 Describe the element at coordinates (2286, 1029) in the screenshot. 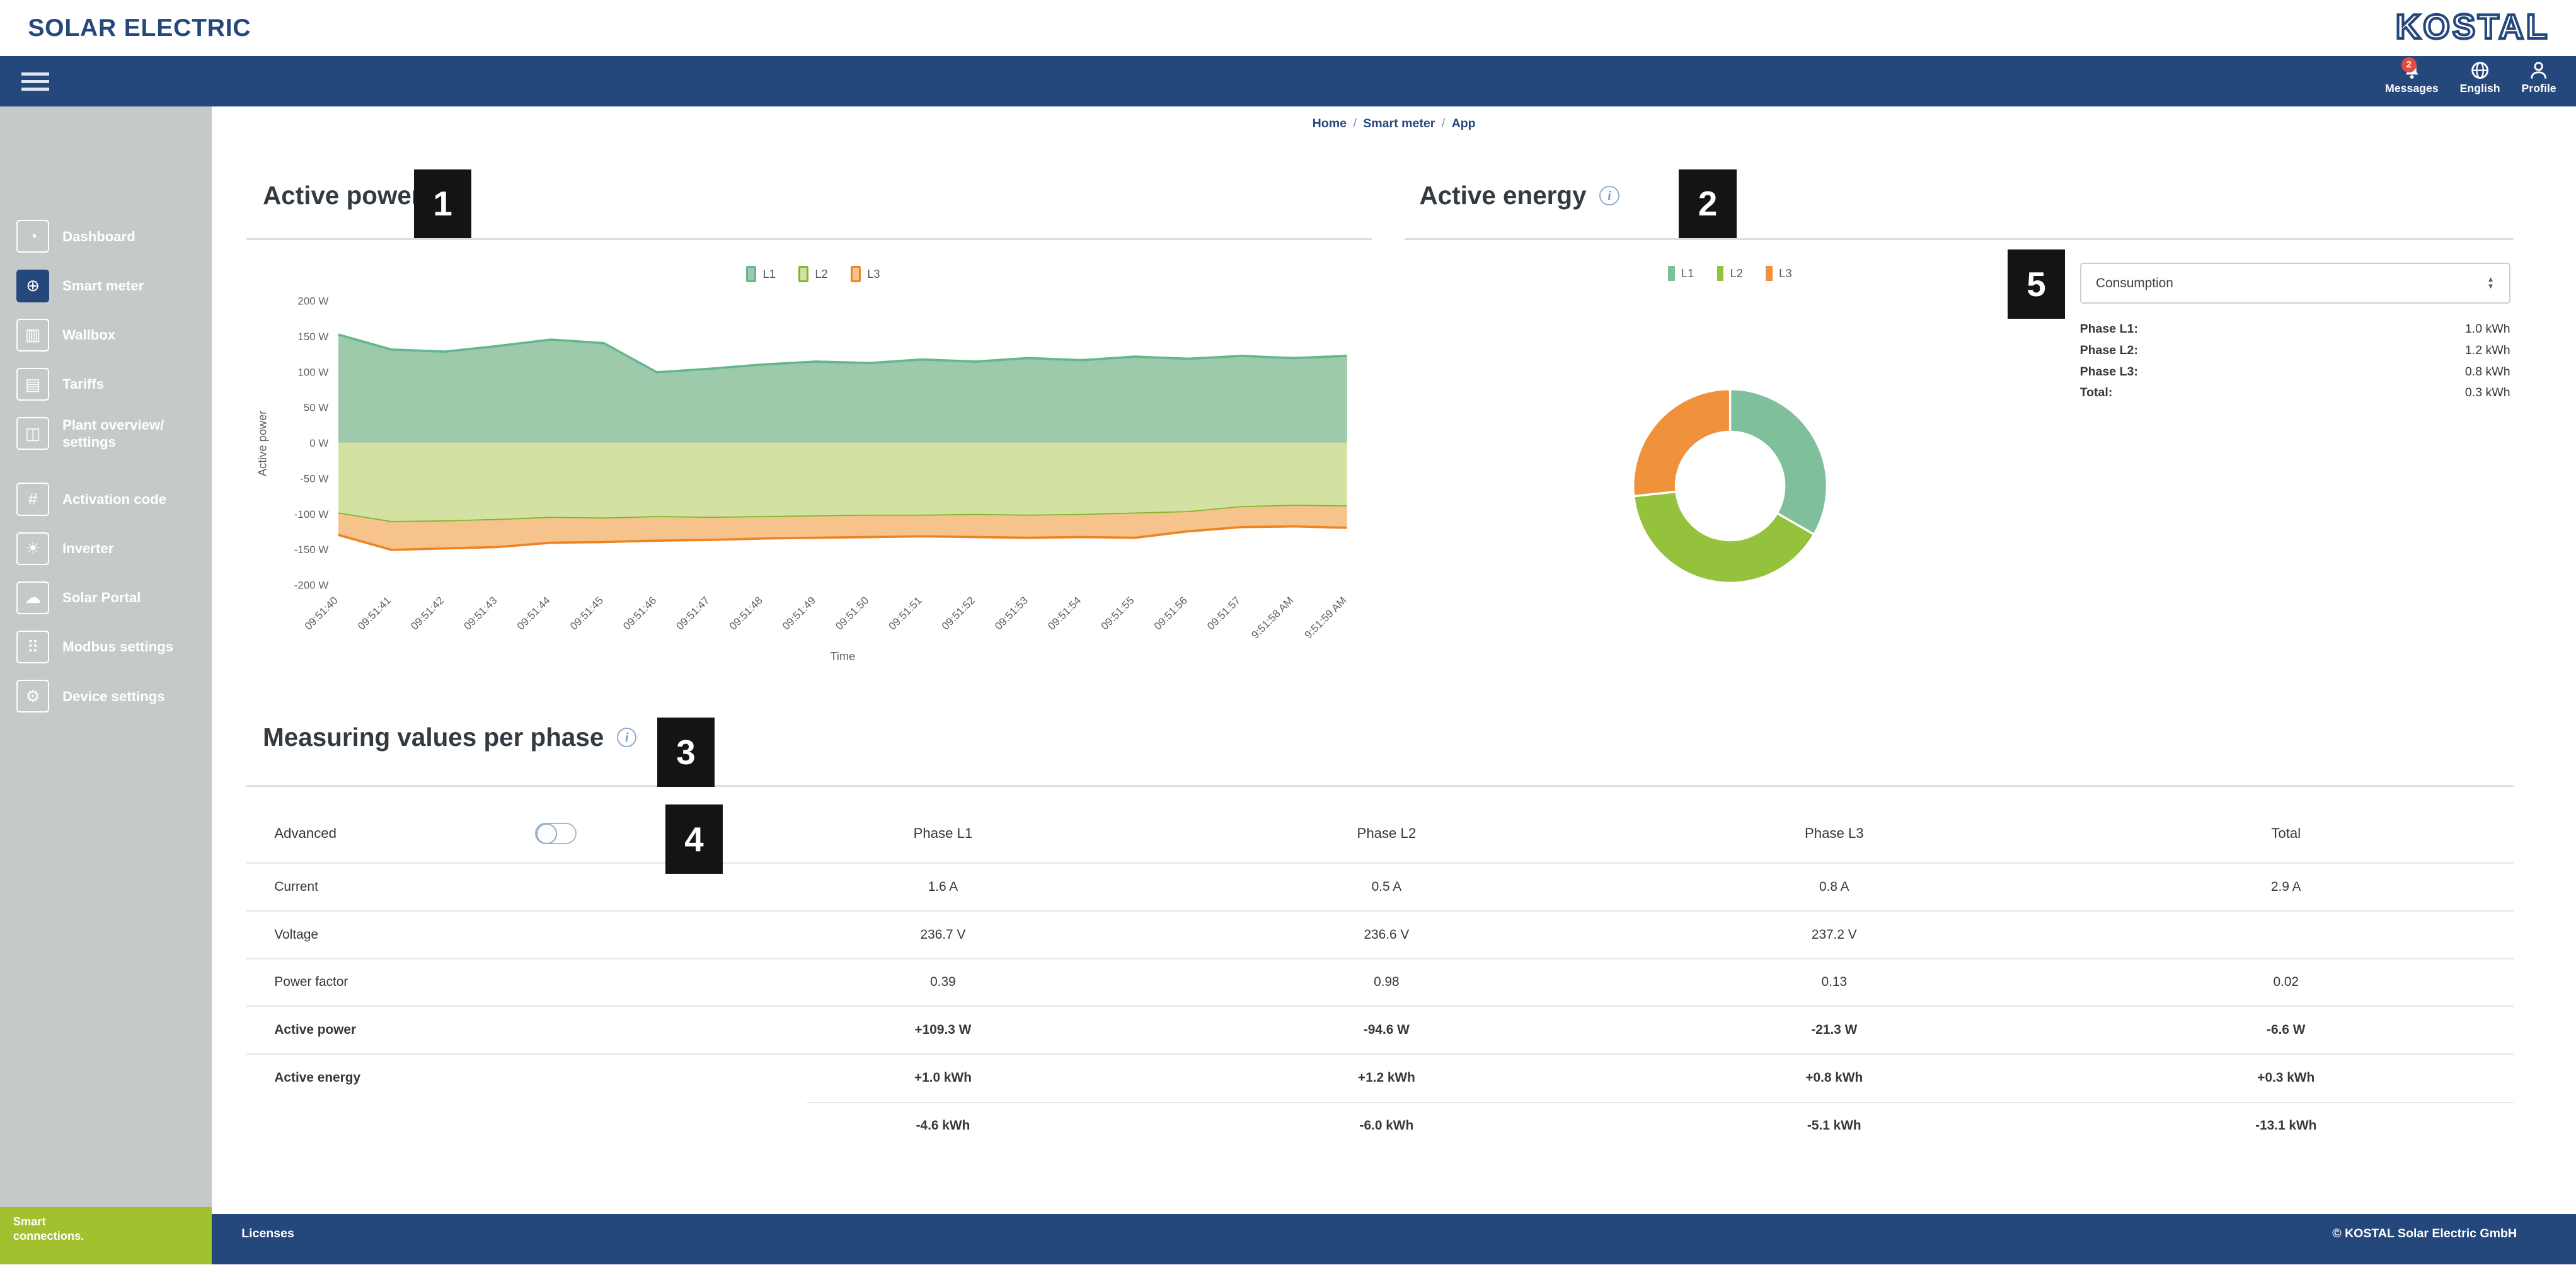

I see `row-value: -6.6 W` at that location.